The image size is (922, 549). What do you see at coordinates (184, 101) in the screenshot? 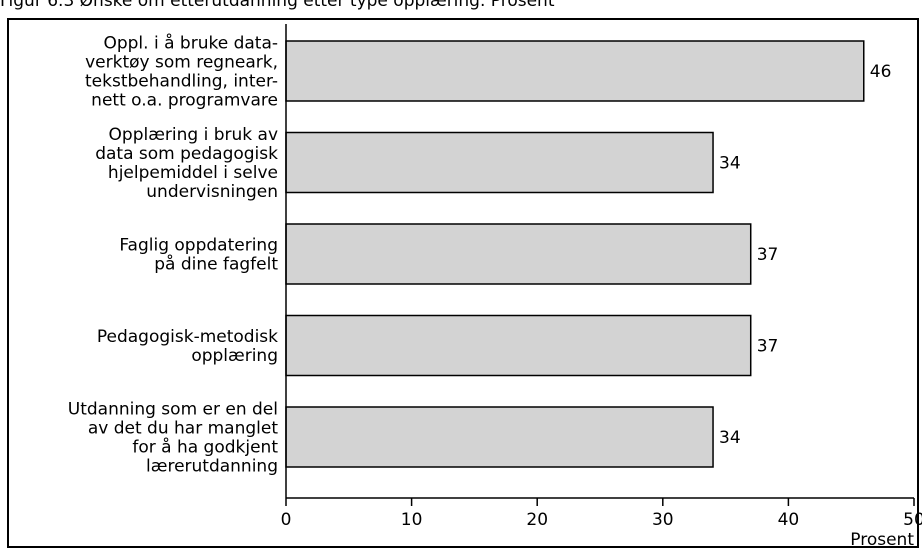
I see `category-label-line: nett o.a. programvare` at bounding box center [184, 101].